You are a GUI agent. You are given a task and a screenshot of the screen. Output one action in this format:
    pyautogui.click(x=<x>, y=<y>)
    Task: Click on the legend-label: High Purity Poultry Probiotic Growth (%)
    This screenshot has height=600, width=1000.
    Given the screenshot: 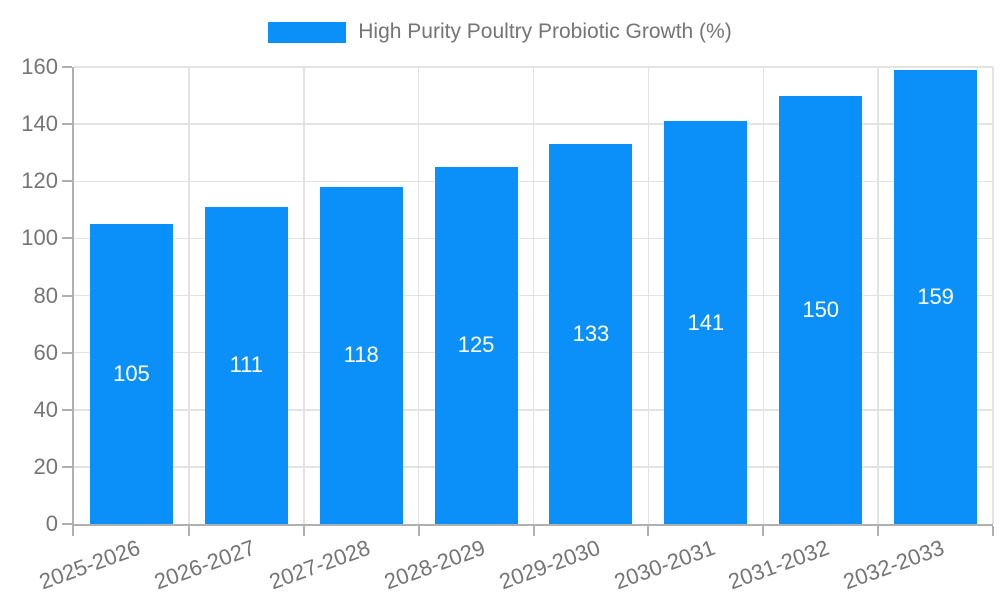 What is the action you would take?
    pyautogui.click(x=545, y=31)
    